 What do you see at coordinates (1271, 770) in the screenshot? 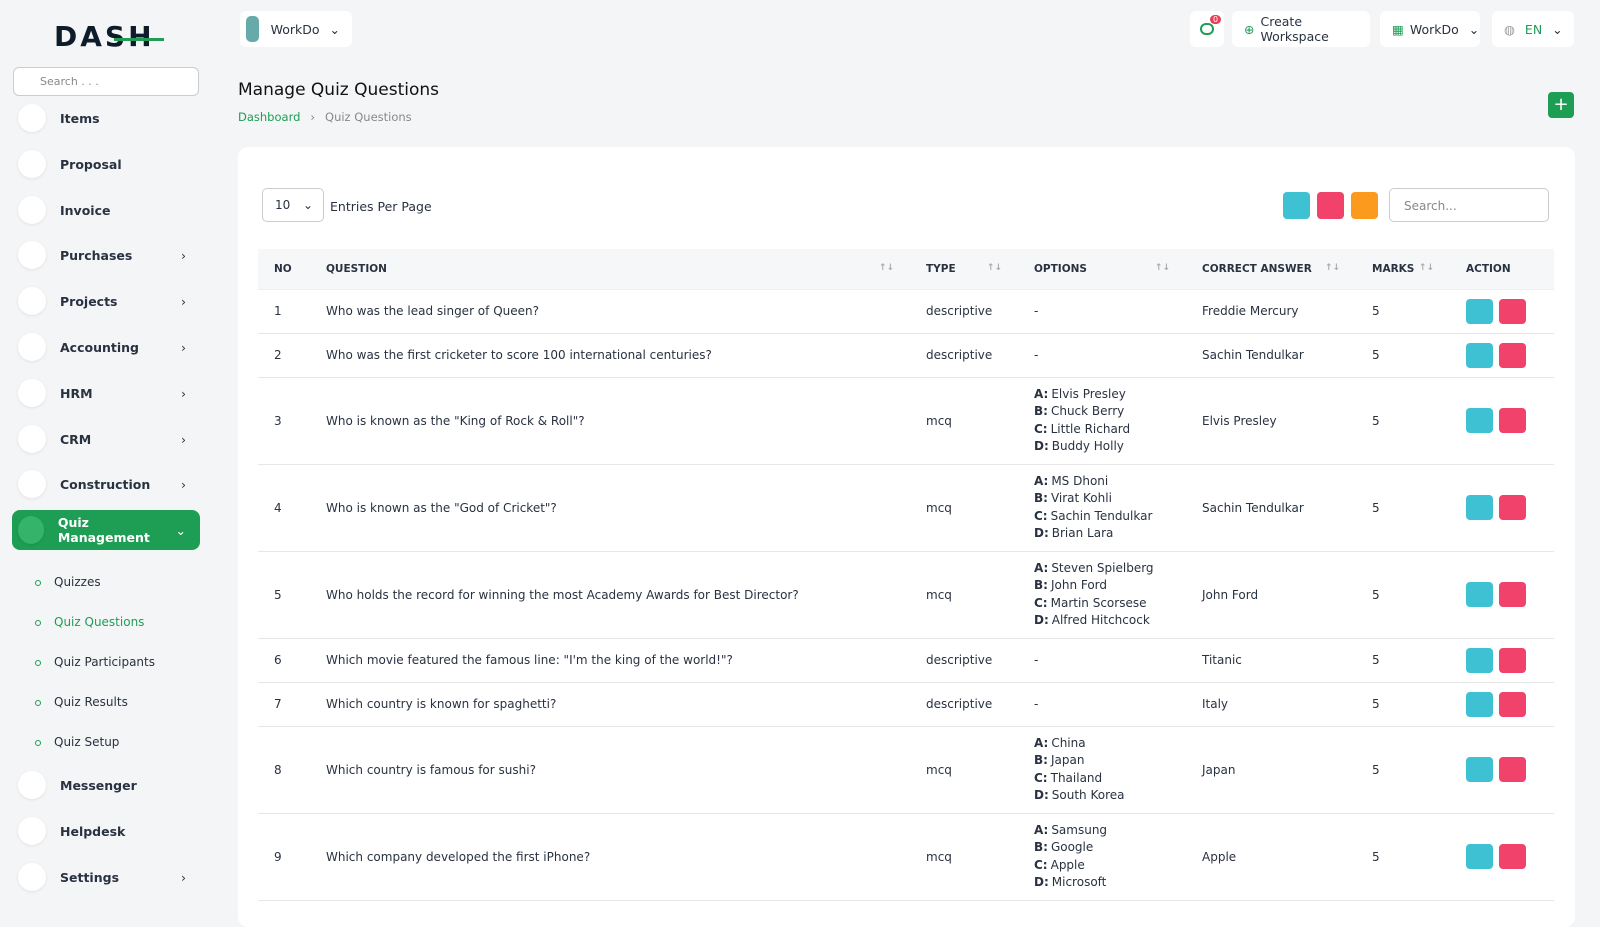
I see `correct-answer: Japan` at bounding box center [1271, 770].